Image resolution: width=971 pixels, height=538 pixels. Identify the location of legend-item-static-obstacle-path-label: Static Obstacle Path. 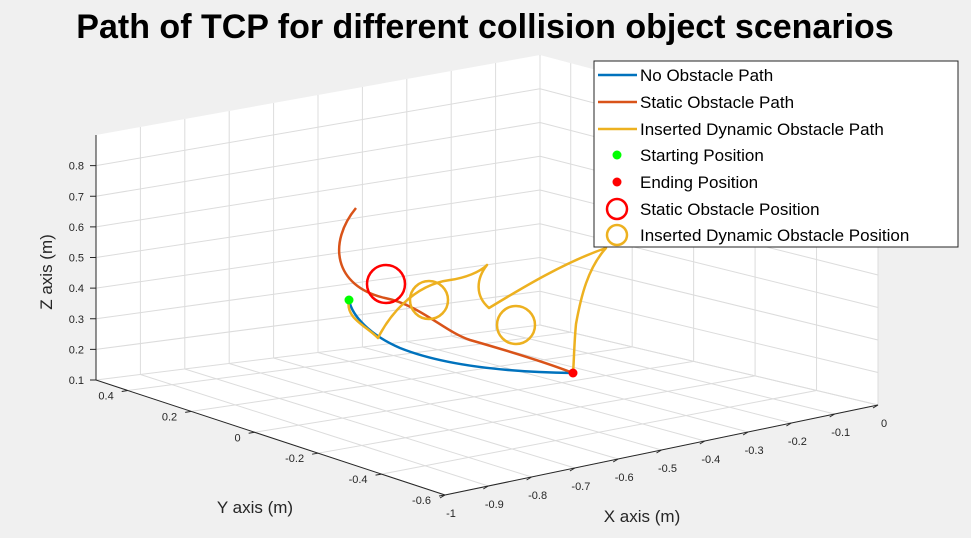
(717, 102).